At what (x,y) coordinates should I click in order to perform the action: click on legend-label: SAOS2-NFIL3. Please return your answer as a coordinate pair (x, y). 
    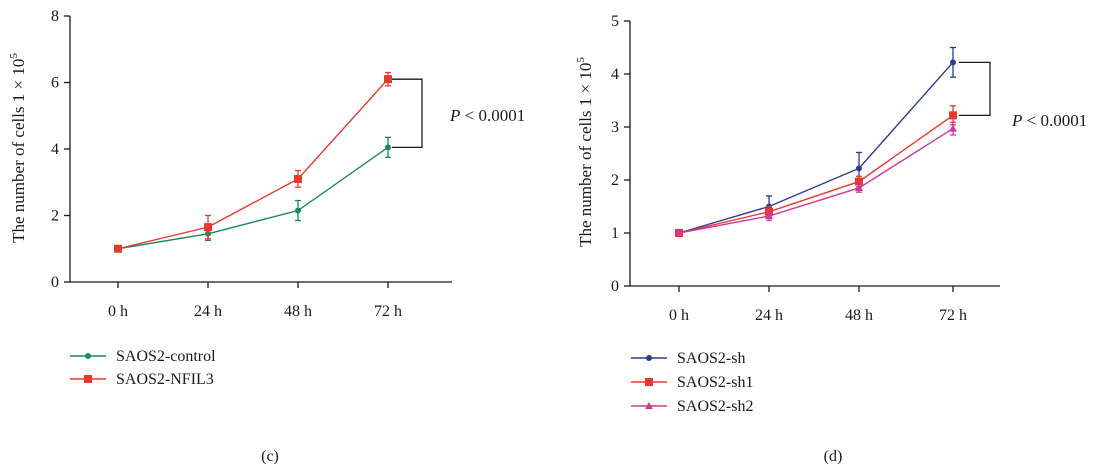
    Looking at the image, I should click on (165, 379).